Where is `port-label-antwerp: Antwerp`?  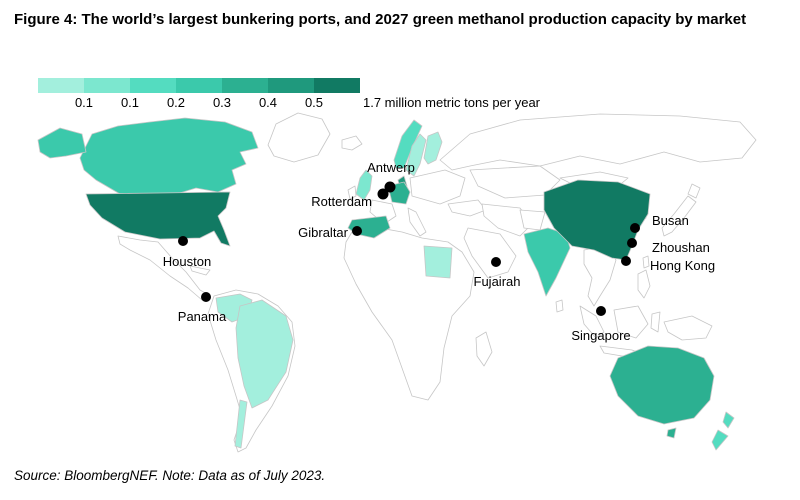 port-label-antwerp: Antwerp is located at coordinates (391, 167).